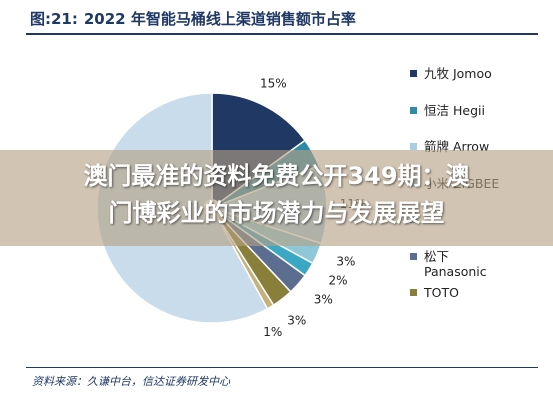  I want to click on slice-label: 2%, so click(337, 280).